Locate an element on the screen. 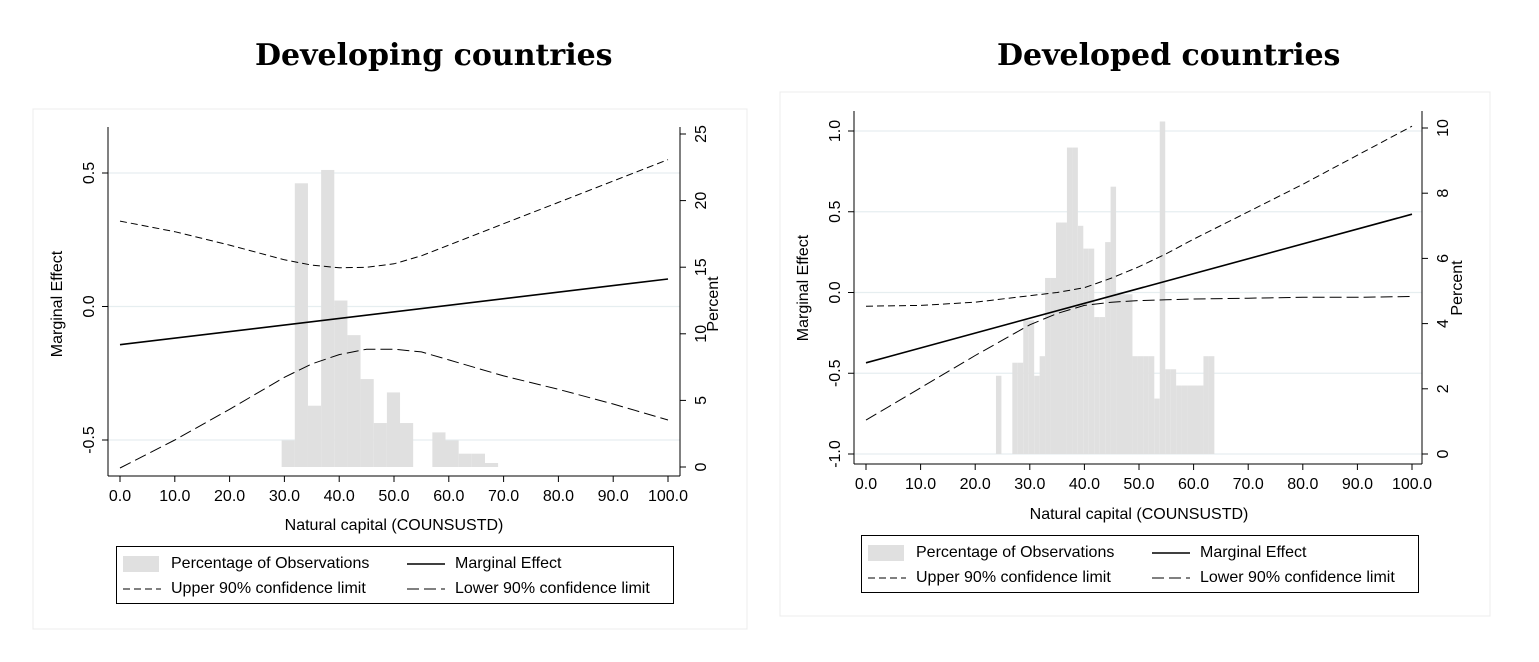  y-tick-label: 1.0 is located at coordinates (835, 131).